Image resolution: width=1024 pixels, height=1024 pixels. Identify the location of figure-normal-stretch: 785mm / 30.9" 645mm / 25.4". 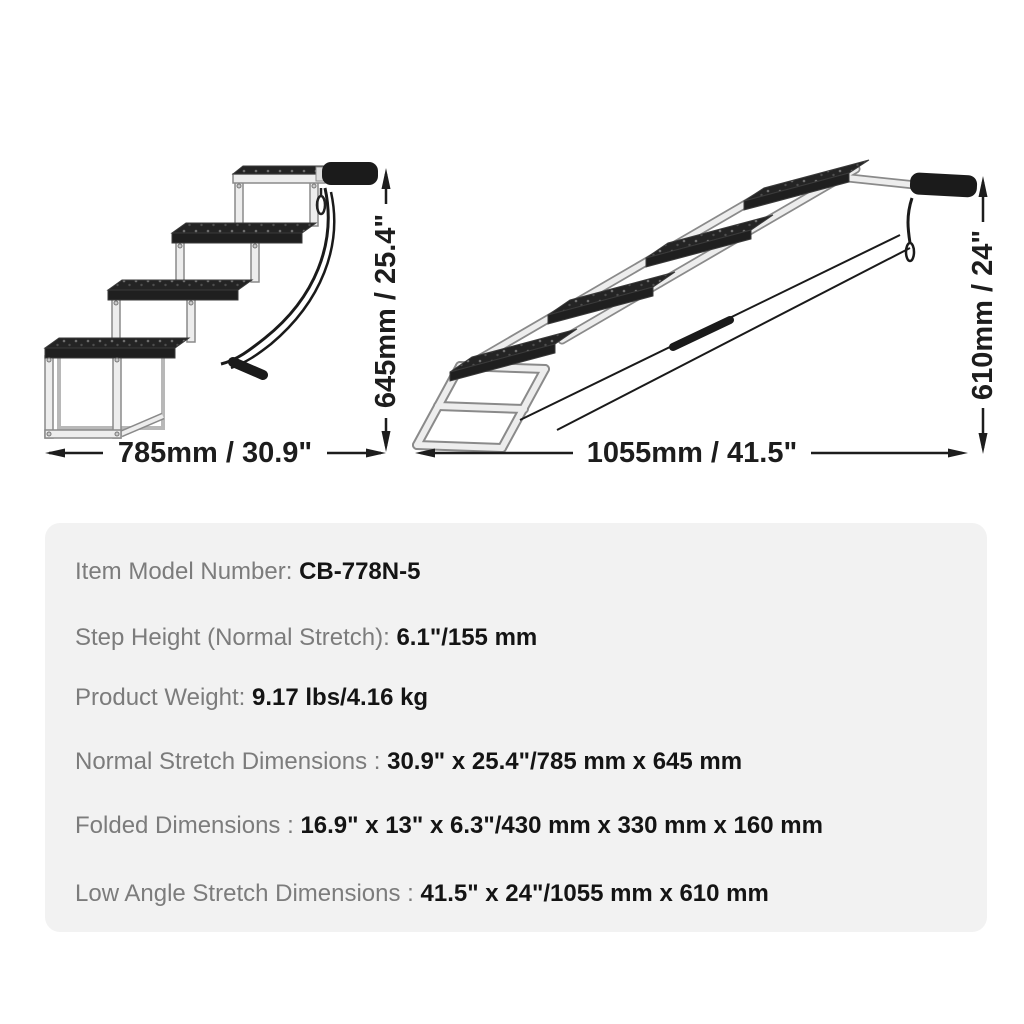
(221, 315).